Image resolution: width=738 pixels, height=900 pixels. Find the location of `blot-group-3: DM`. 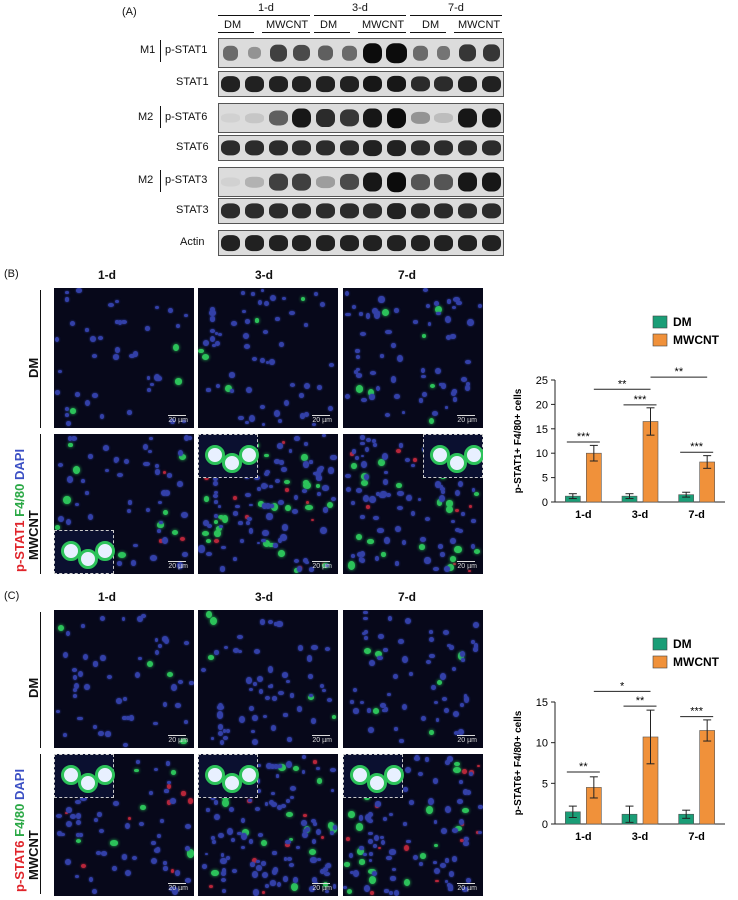

blot-group-3: DM is located at coordinates (329, 25).